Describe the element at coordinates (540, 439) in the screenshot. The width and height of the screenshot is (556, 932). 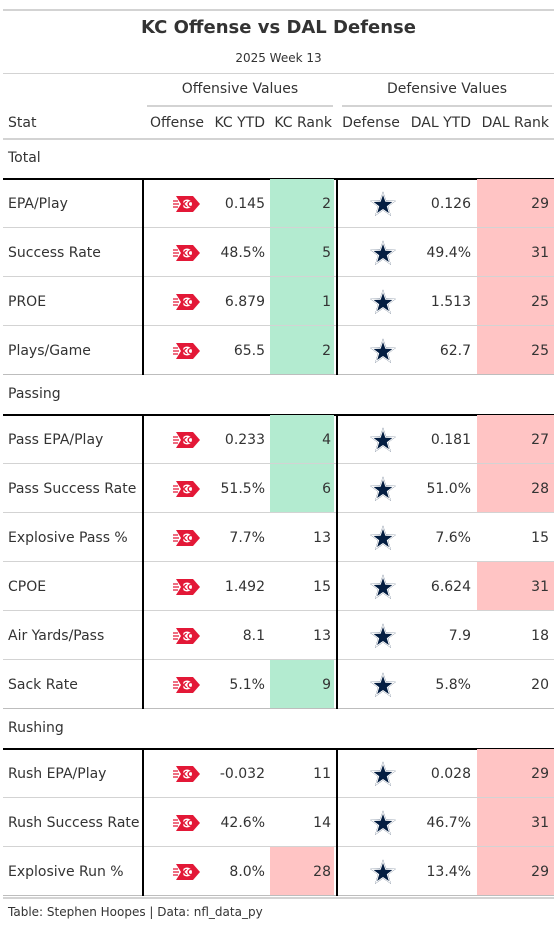
I see `dal-rank-value: 27` at that location.